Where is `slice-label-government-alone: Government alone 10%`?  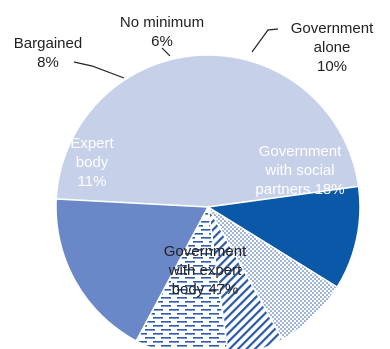
slice-label-government-alone: Government alone 10% is located at coordinates (332, 47).